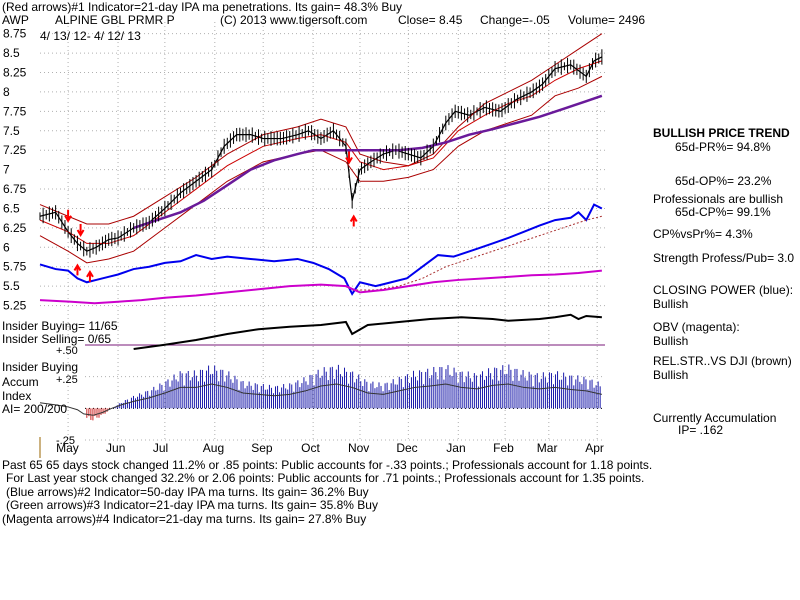  Describe the element at coordinates (15, 34) in the screenshot. I see `y-tick-label: 8.75` at that location.